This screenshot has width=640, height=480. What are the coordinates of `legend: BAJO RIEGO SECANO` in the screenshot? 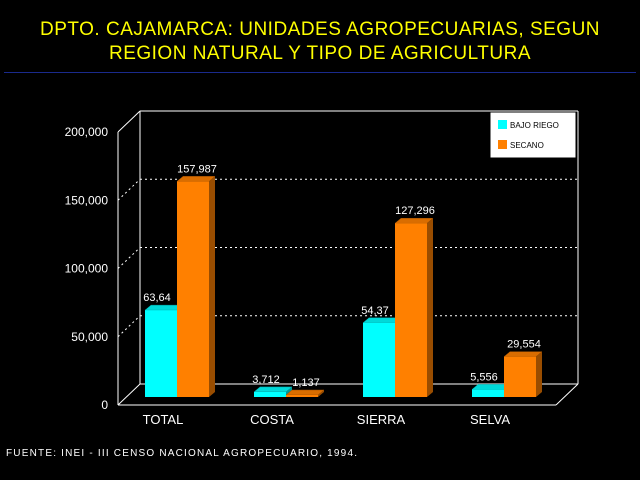 It's located at (533, 135).